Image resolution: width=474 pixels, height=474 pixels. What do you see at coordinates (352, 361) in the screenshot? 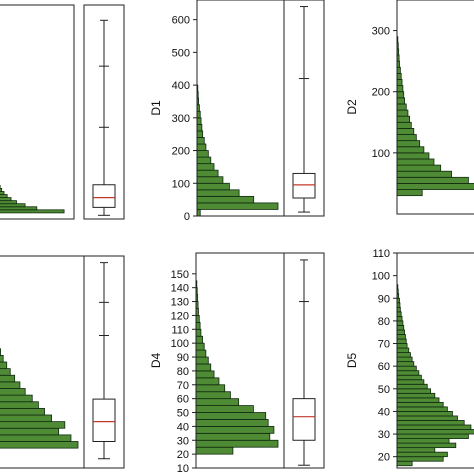
I see `y-axis-label: D5` at bounding box center [352, 361].